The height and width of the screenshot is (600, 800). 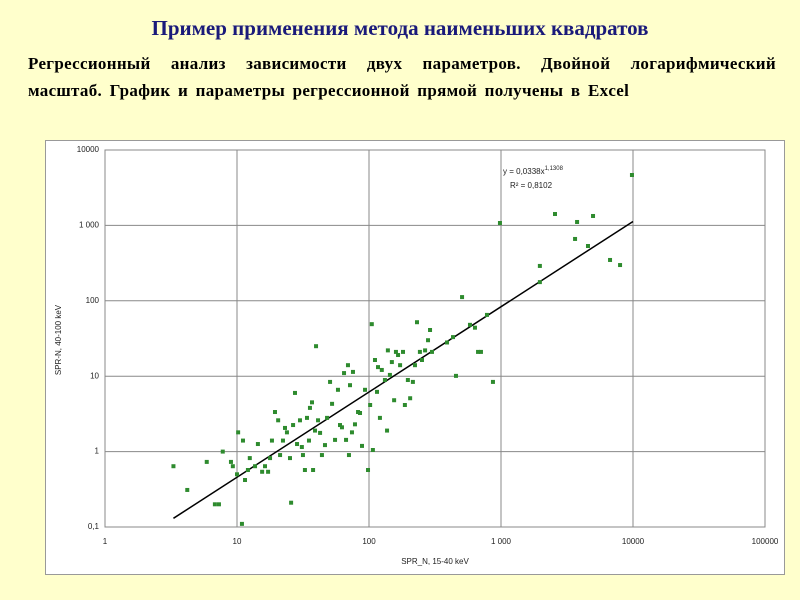 I want to click on y-axis-title: SPR-N, 40-100 keV, so click(x=58, y=339).